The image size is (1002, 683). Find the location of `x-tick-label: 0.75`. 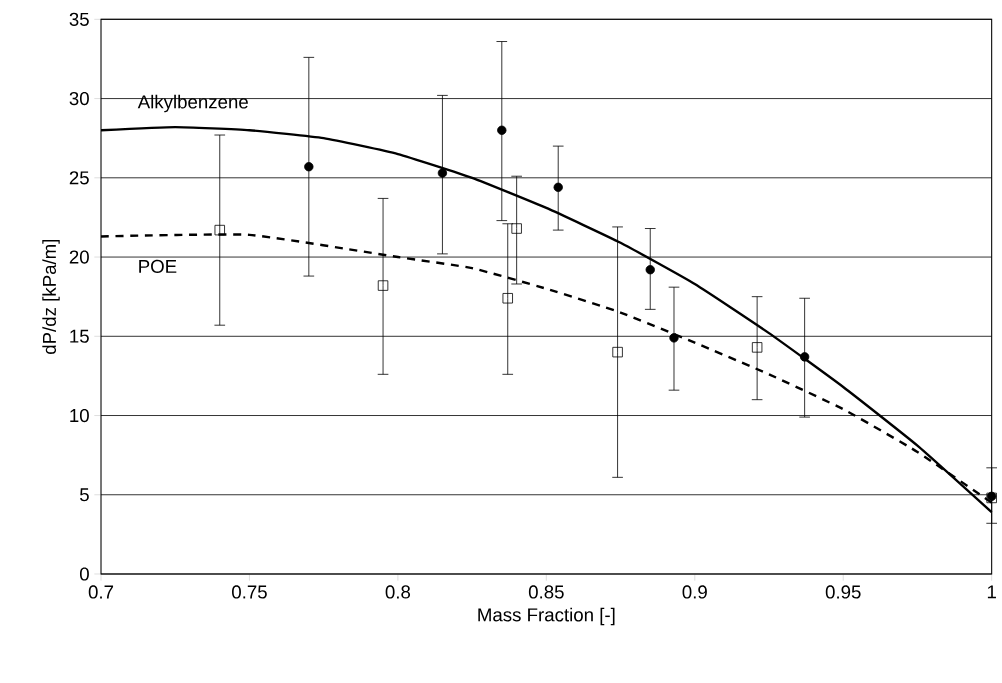

x-tick-label: 0.75 is located at coordinates (249, 592).